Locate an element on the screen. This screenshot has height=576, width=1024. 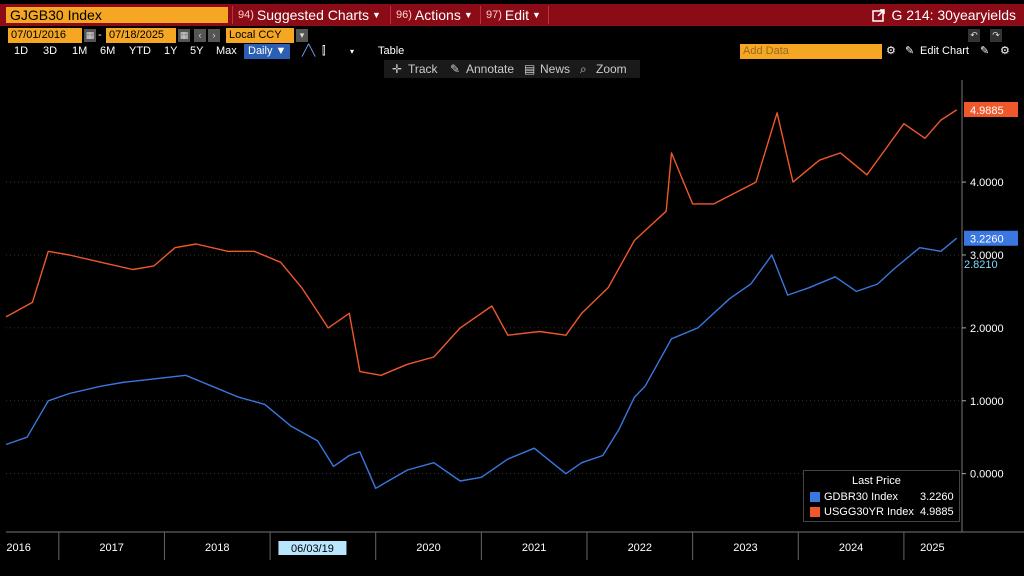
start-date-field: 07/01/2016 is located at coordinates (45, 35).